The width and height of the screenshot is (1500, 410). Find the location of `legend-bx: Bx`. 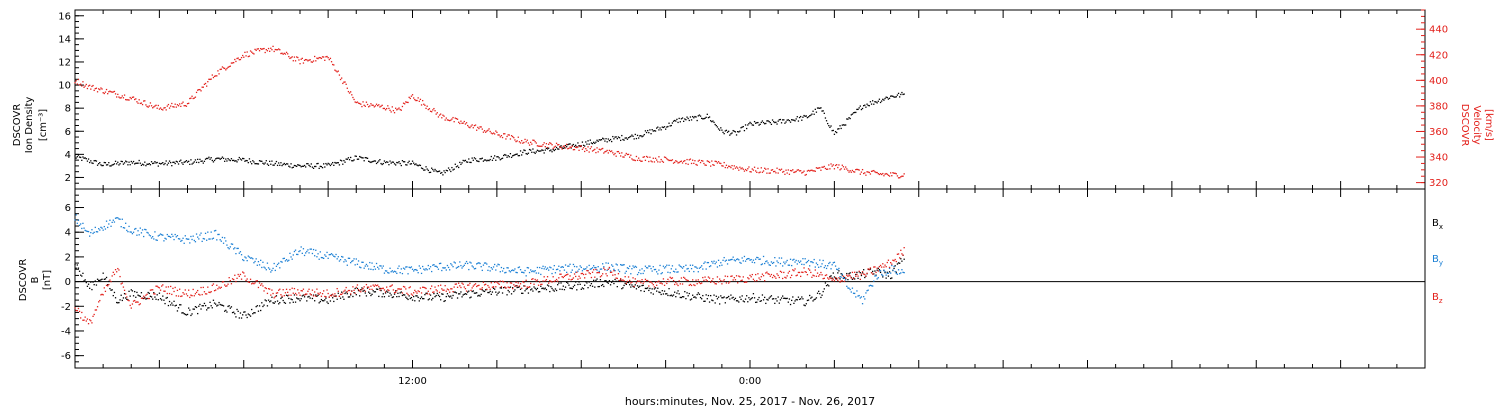

legend-bx: Bx is located at coordinates (1437, 224).